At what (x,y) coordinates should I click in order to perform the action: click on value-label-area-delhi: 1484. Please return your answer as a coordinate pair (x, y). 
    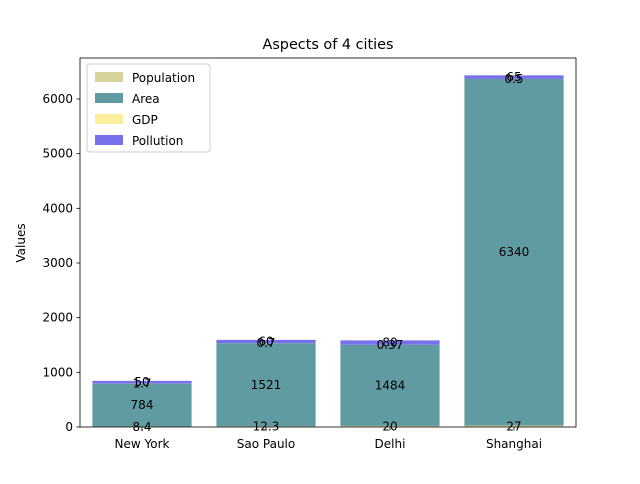
    Looking at the image, I should click on (390, 385).